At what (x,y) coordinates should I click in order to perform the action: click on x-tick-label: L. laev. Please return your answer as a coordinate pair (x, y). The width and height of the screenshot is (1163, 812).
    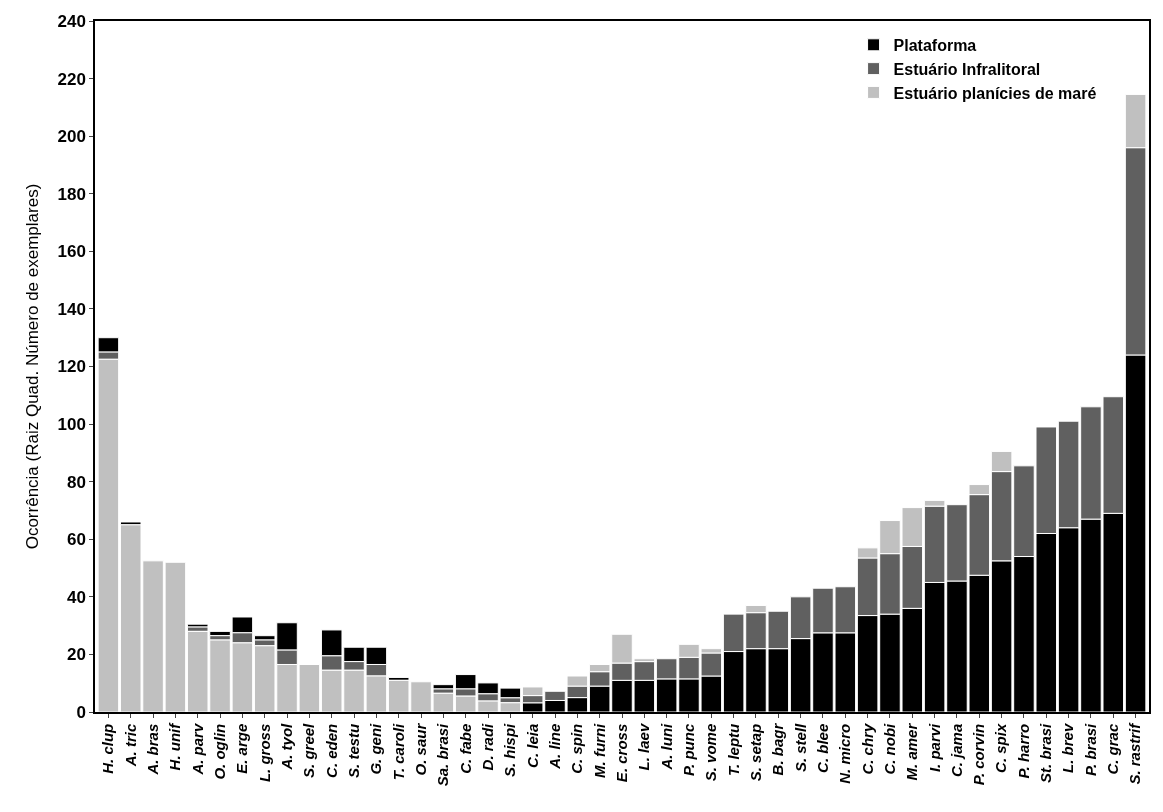
    Looking at the image, I should click on (644, 746).